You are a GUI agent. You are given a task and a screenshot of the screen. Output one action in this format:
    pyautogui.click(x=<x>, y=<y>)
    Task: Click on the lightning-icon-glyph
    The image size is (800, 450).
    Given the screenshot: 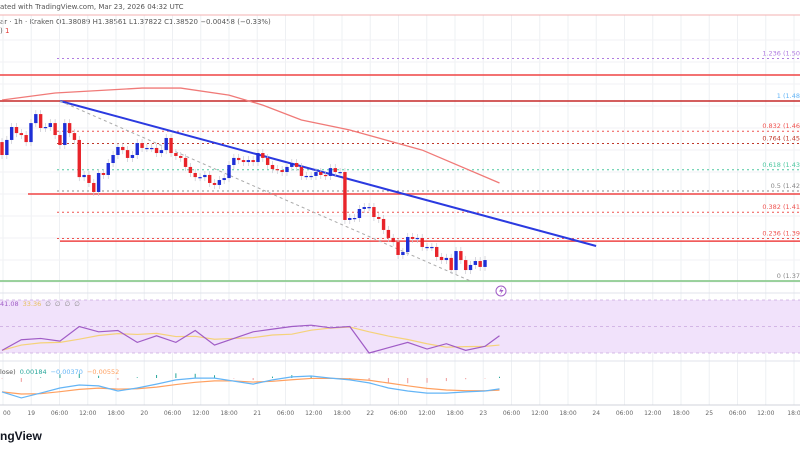 What is the action you would take?
    pyautogui.click(x=501, y=291)
    